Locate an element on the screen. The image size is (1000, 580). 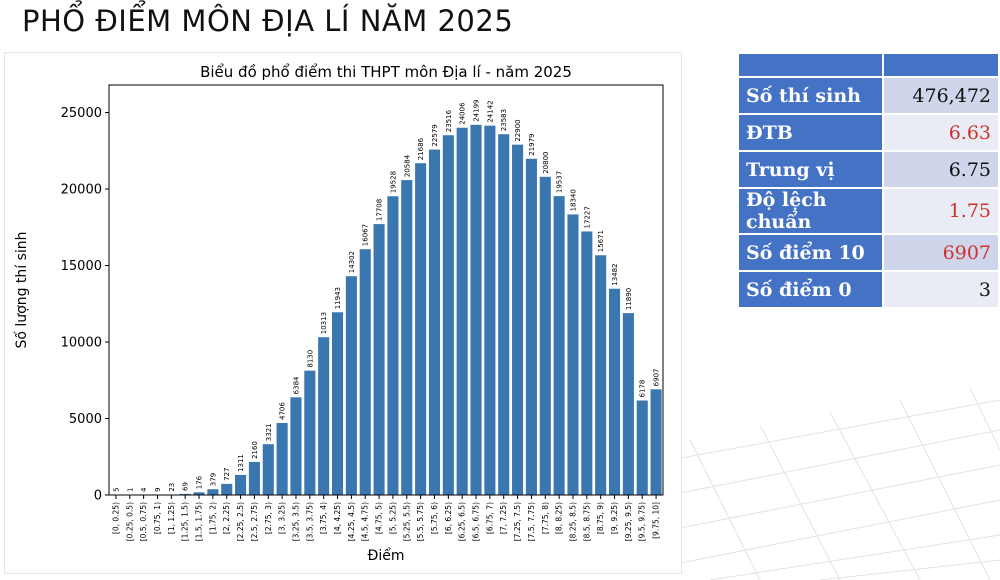
y-tick-label: 10000 is located at coordinates (81, 343).